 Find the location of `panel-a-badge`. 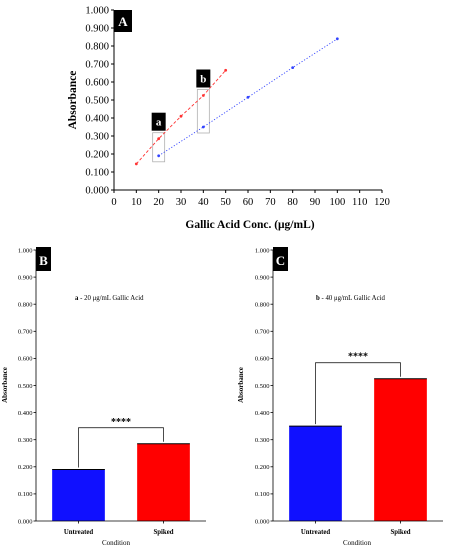

panel-a-badge is located at coordinates (123, 21).